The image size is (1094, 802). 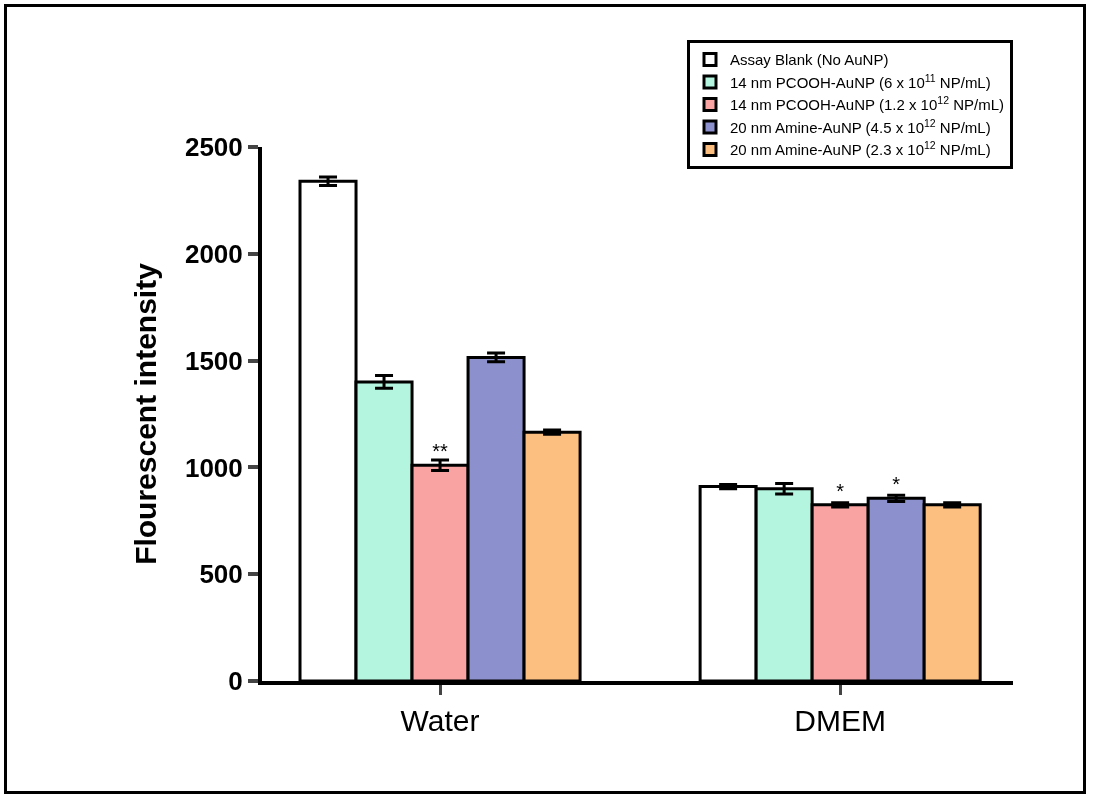 What do you see at coordinates (840, 720) in the screenshot?
I see `x-tick-label: DMEM` at bounding box center [840, 720].